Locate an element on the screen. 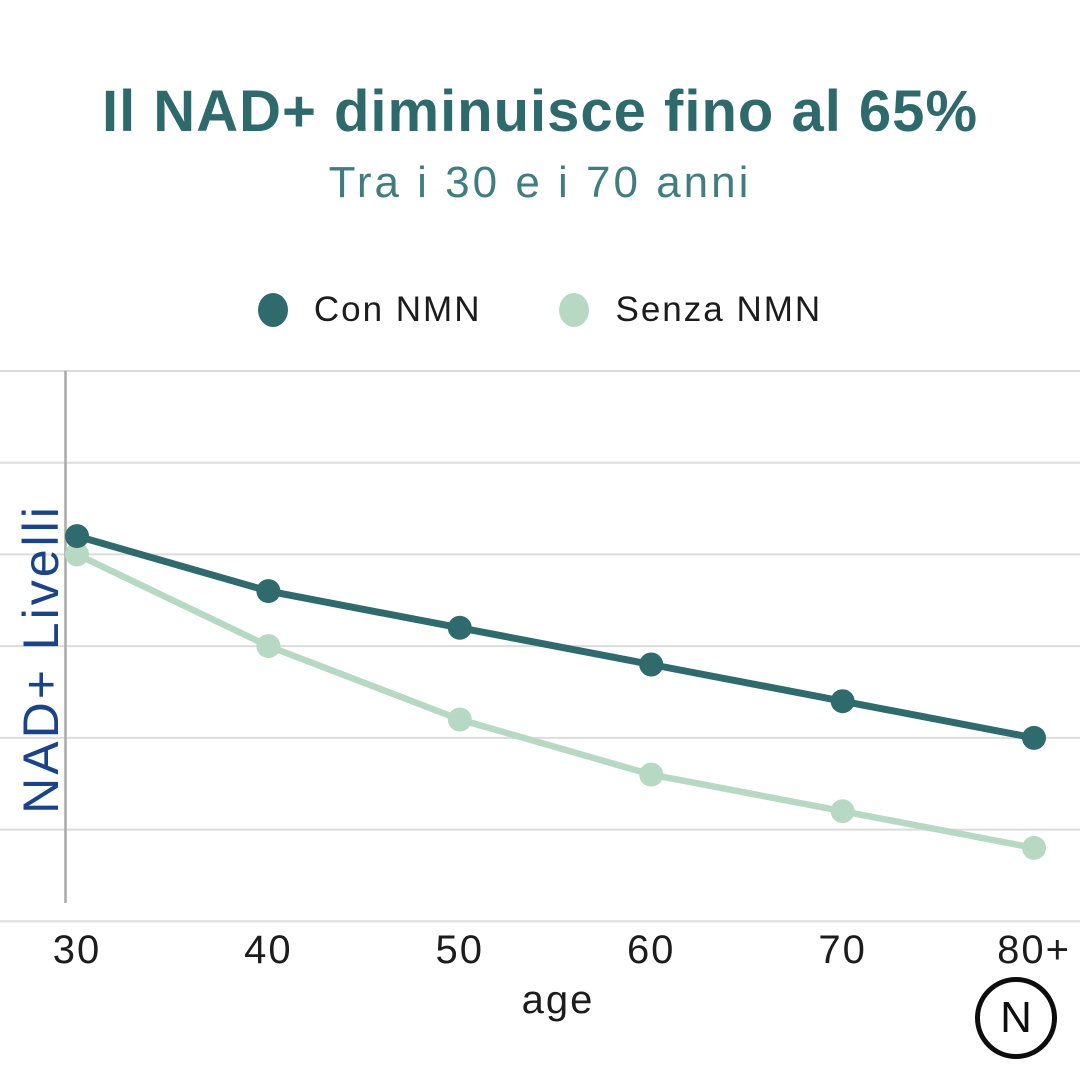 This screenshot has width=1080, height=1080. x-axis-label: age is located at coordinates (558, 1000).